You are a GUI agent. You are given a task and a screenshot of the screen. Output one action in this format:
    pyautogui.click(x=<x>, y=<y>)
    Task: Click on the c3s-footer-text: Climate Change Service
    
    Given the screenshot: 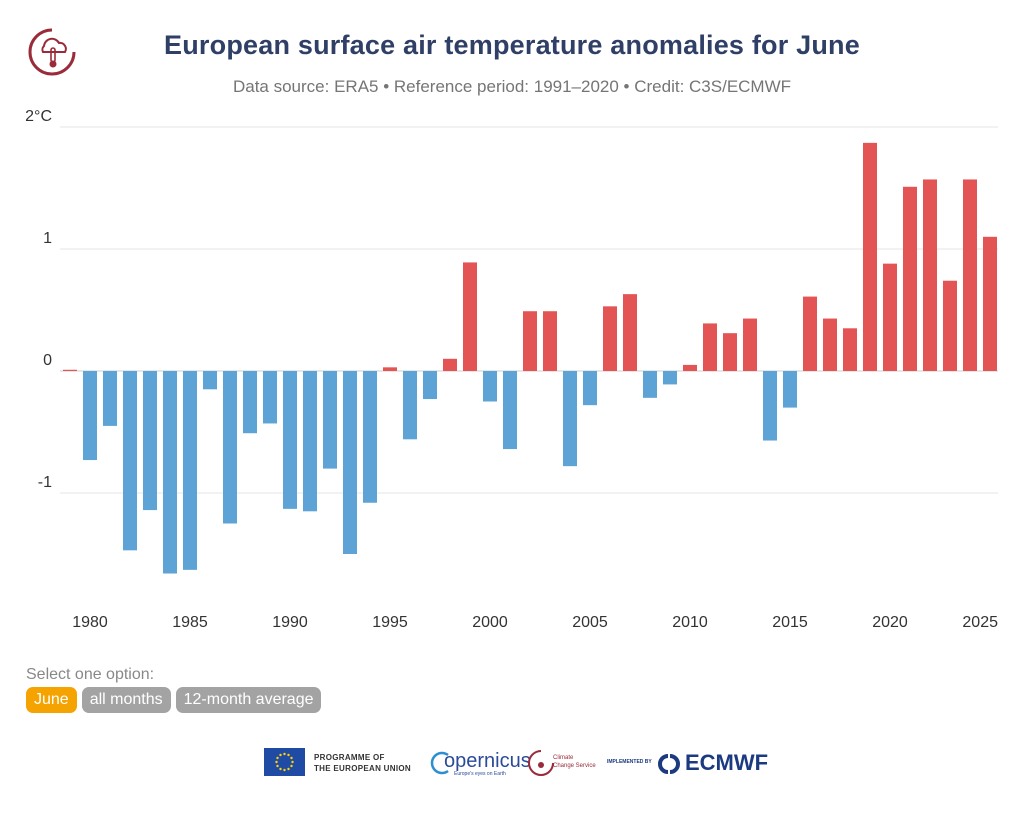 What is the action you would take?
    pyautogui.click(x=574, y=762)
    